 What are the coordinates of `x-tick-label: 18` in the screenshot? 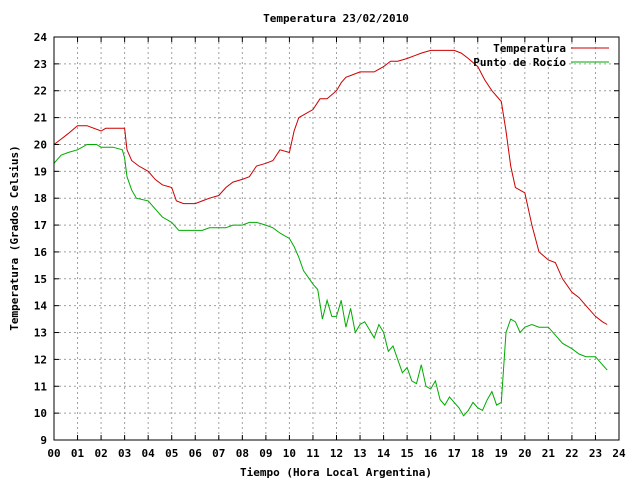 It's located at (477, 453).